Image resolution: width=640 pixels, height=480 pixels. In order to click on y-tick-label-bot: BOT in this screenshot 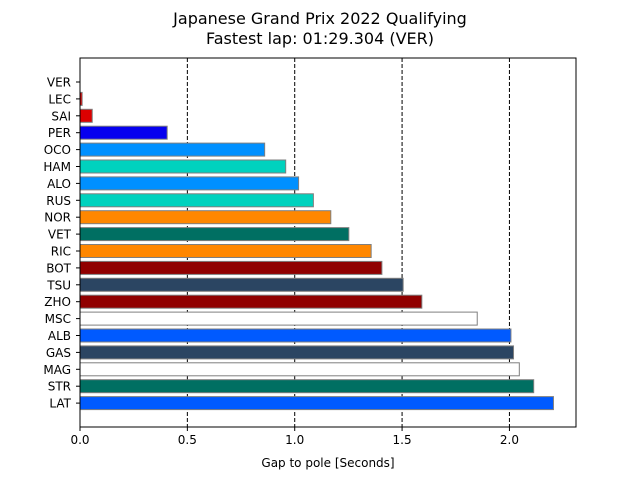, I will do `click(58, 268)`.